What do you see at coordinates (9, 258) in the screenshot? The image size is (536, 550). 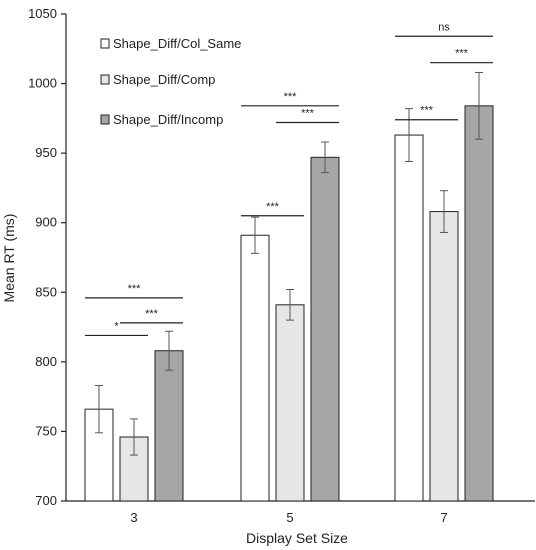 I see `y-axis-title: Mean RT (ms)` at bounding box center [9, 258].